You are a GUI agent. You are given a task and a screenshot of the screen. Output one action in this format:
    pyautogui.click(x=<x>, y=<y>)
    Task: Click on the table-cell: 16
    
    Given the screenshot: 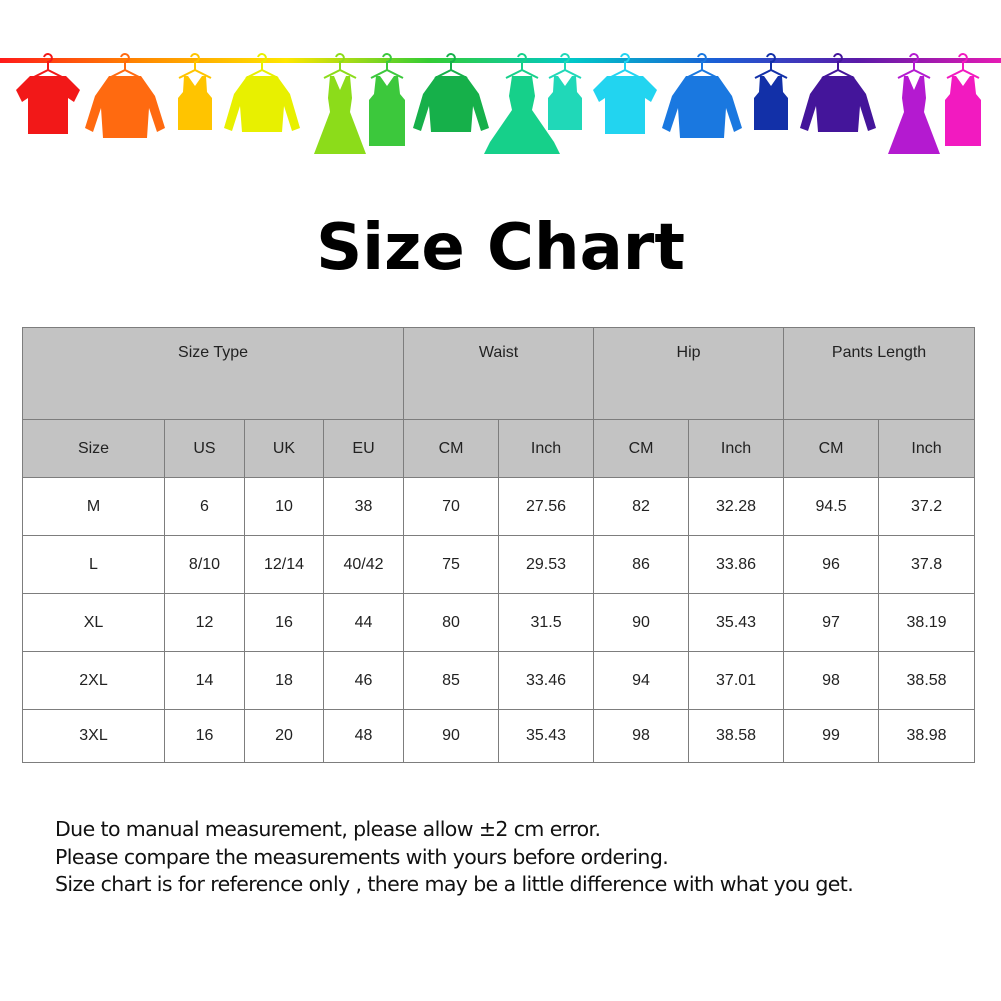 What is the action you would take?
    pyautogui.click(x=204, y=736)
    